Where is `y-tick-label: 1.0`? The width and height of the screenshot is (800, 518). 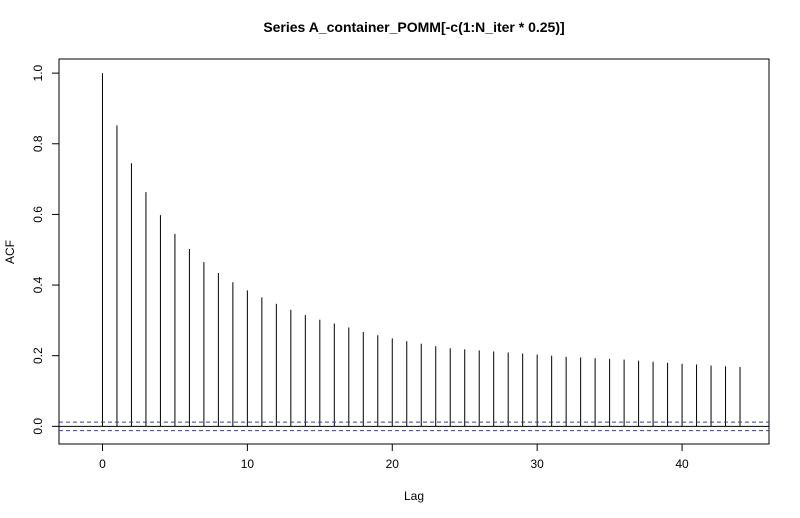 y-tick-label: 1.0 is located at coordinates (38, 72).